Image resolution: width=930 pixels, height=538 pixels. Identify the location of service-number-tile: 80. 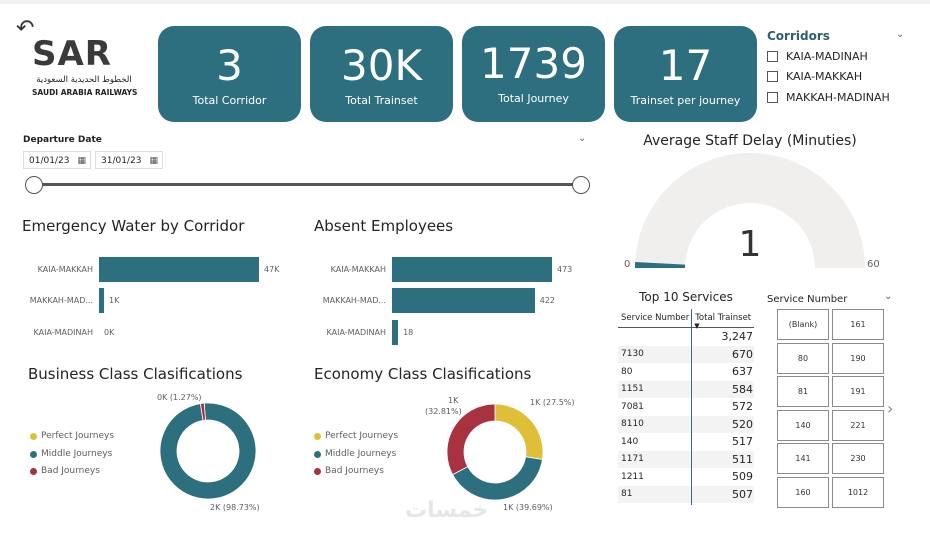
(803, 358).